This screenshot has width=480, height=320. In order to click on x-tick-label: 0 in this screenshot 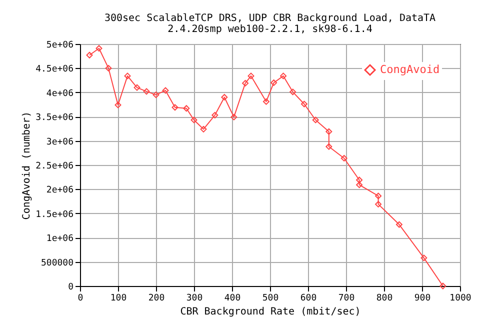, I will do `click(81, 299)`.